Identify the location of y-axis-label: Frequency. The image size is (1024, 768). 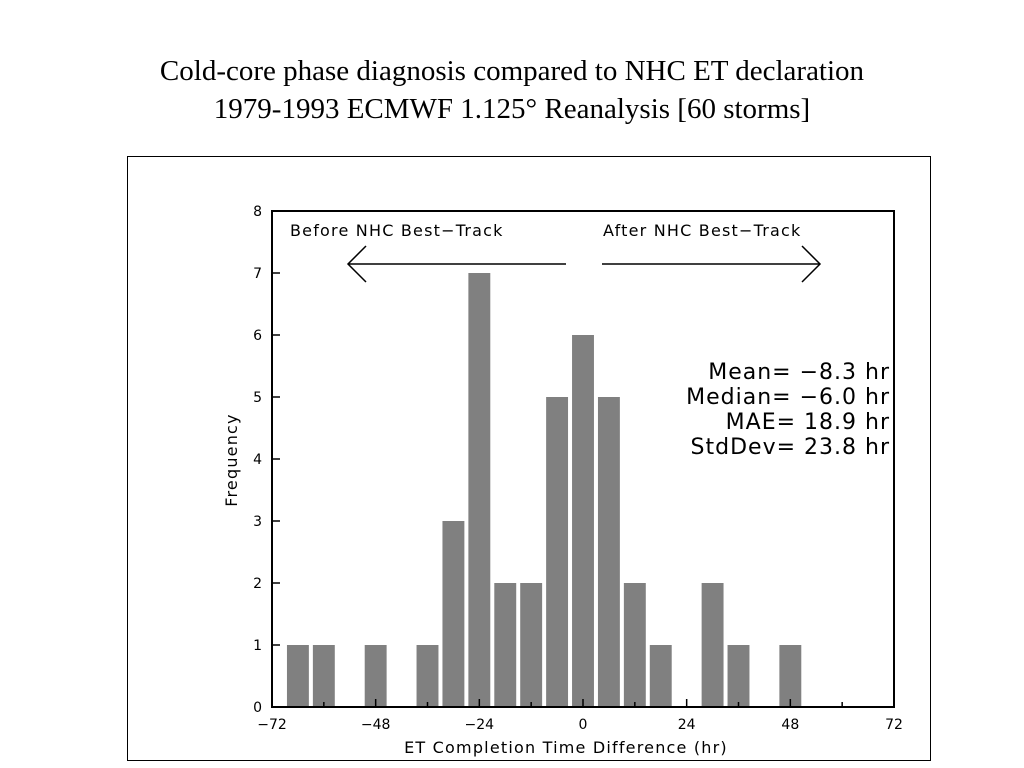
(231, 459).